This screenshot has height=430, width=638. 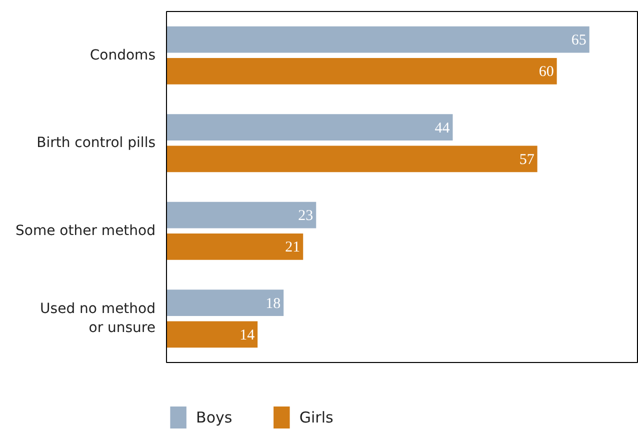 I want to click on data-label: 44, so click(x=442, y=128).